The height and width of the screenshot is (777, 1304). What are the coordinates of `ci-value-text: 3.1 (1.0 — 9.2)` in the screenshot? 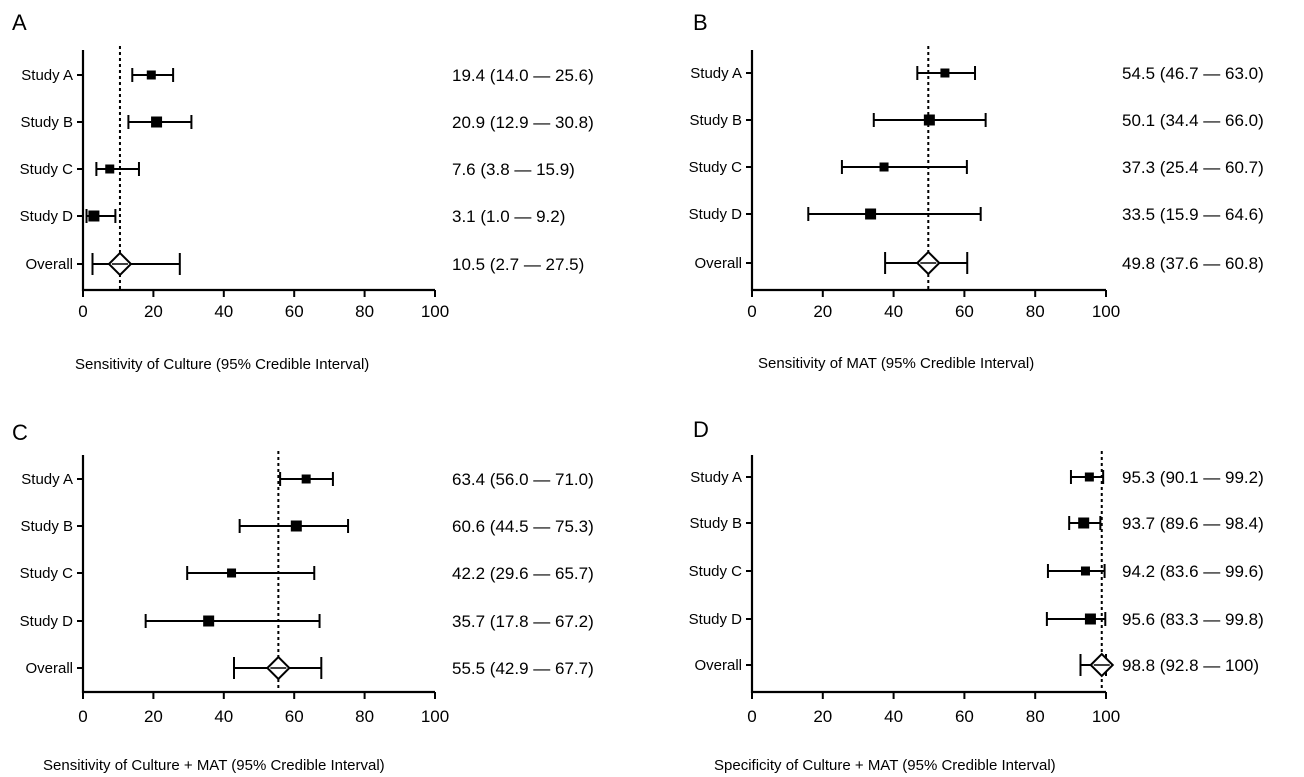 It's located at (508, 216).